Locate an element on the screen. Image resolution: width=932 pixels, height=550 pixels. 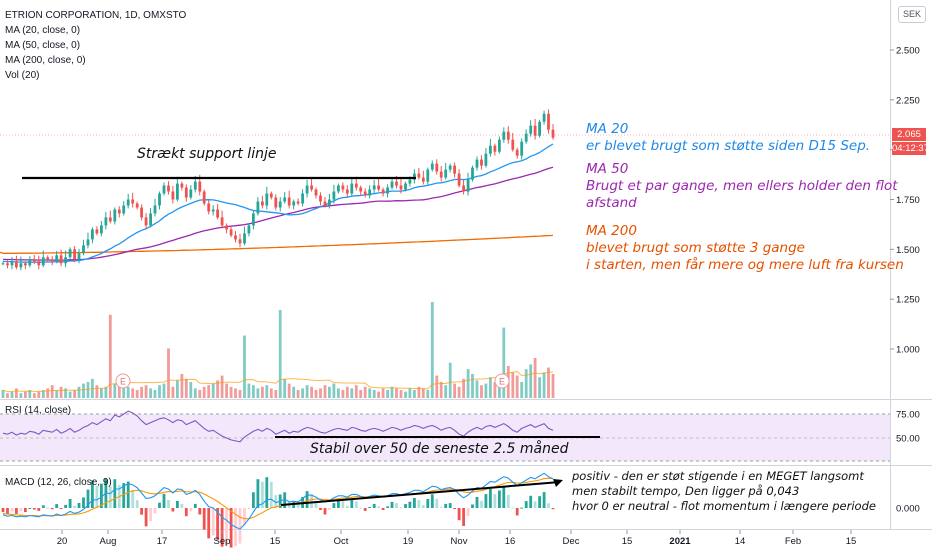
legend-volume: Vol (20) is located at coordinates (22, 75).